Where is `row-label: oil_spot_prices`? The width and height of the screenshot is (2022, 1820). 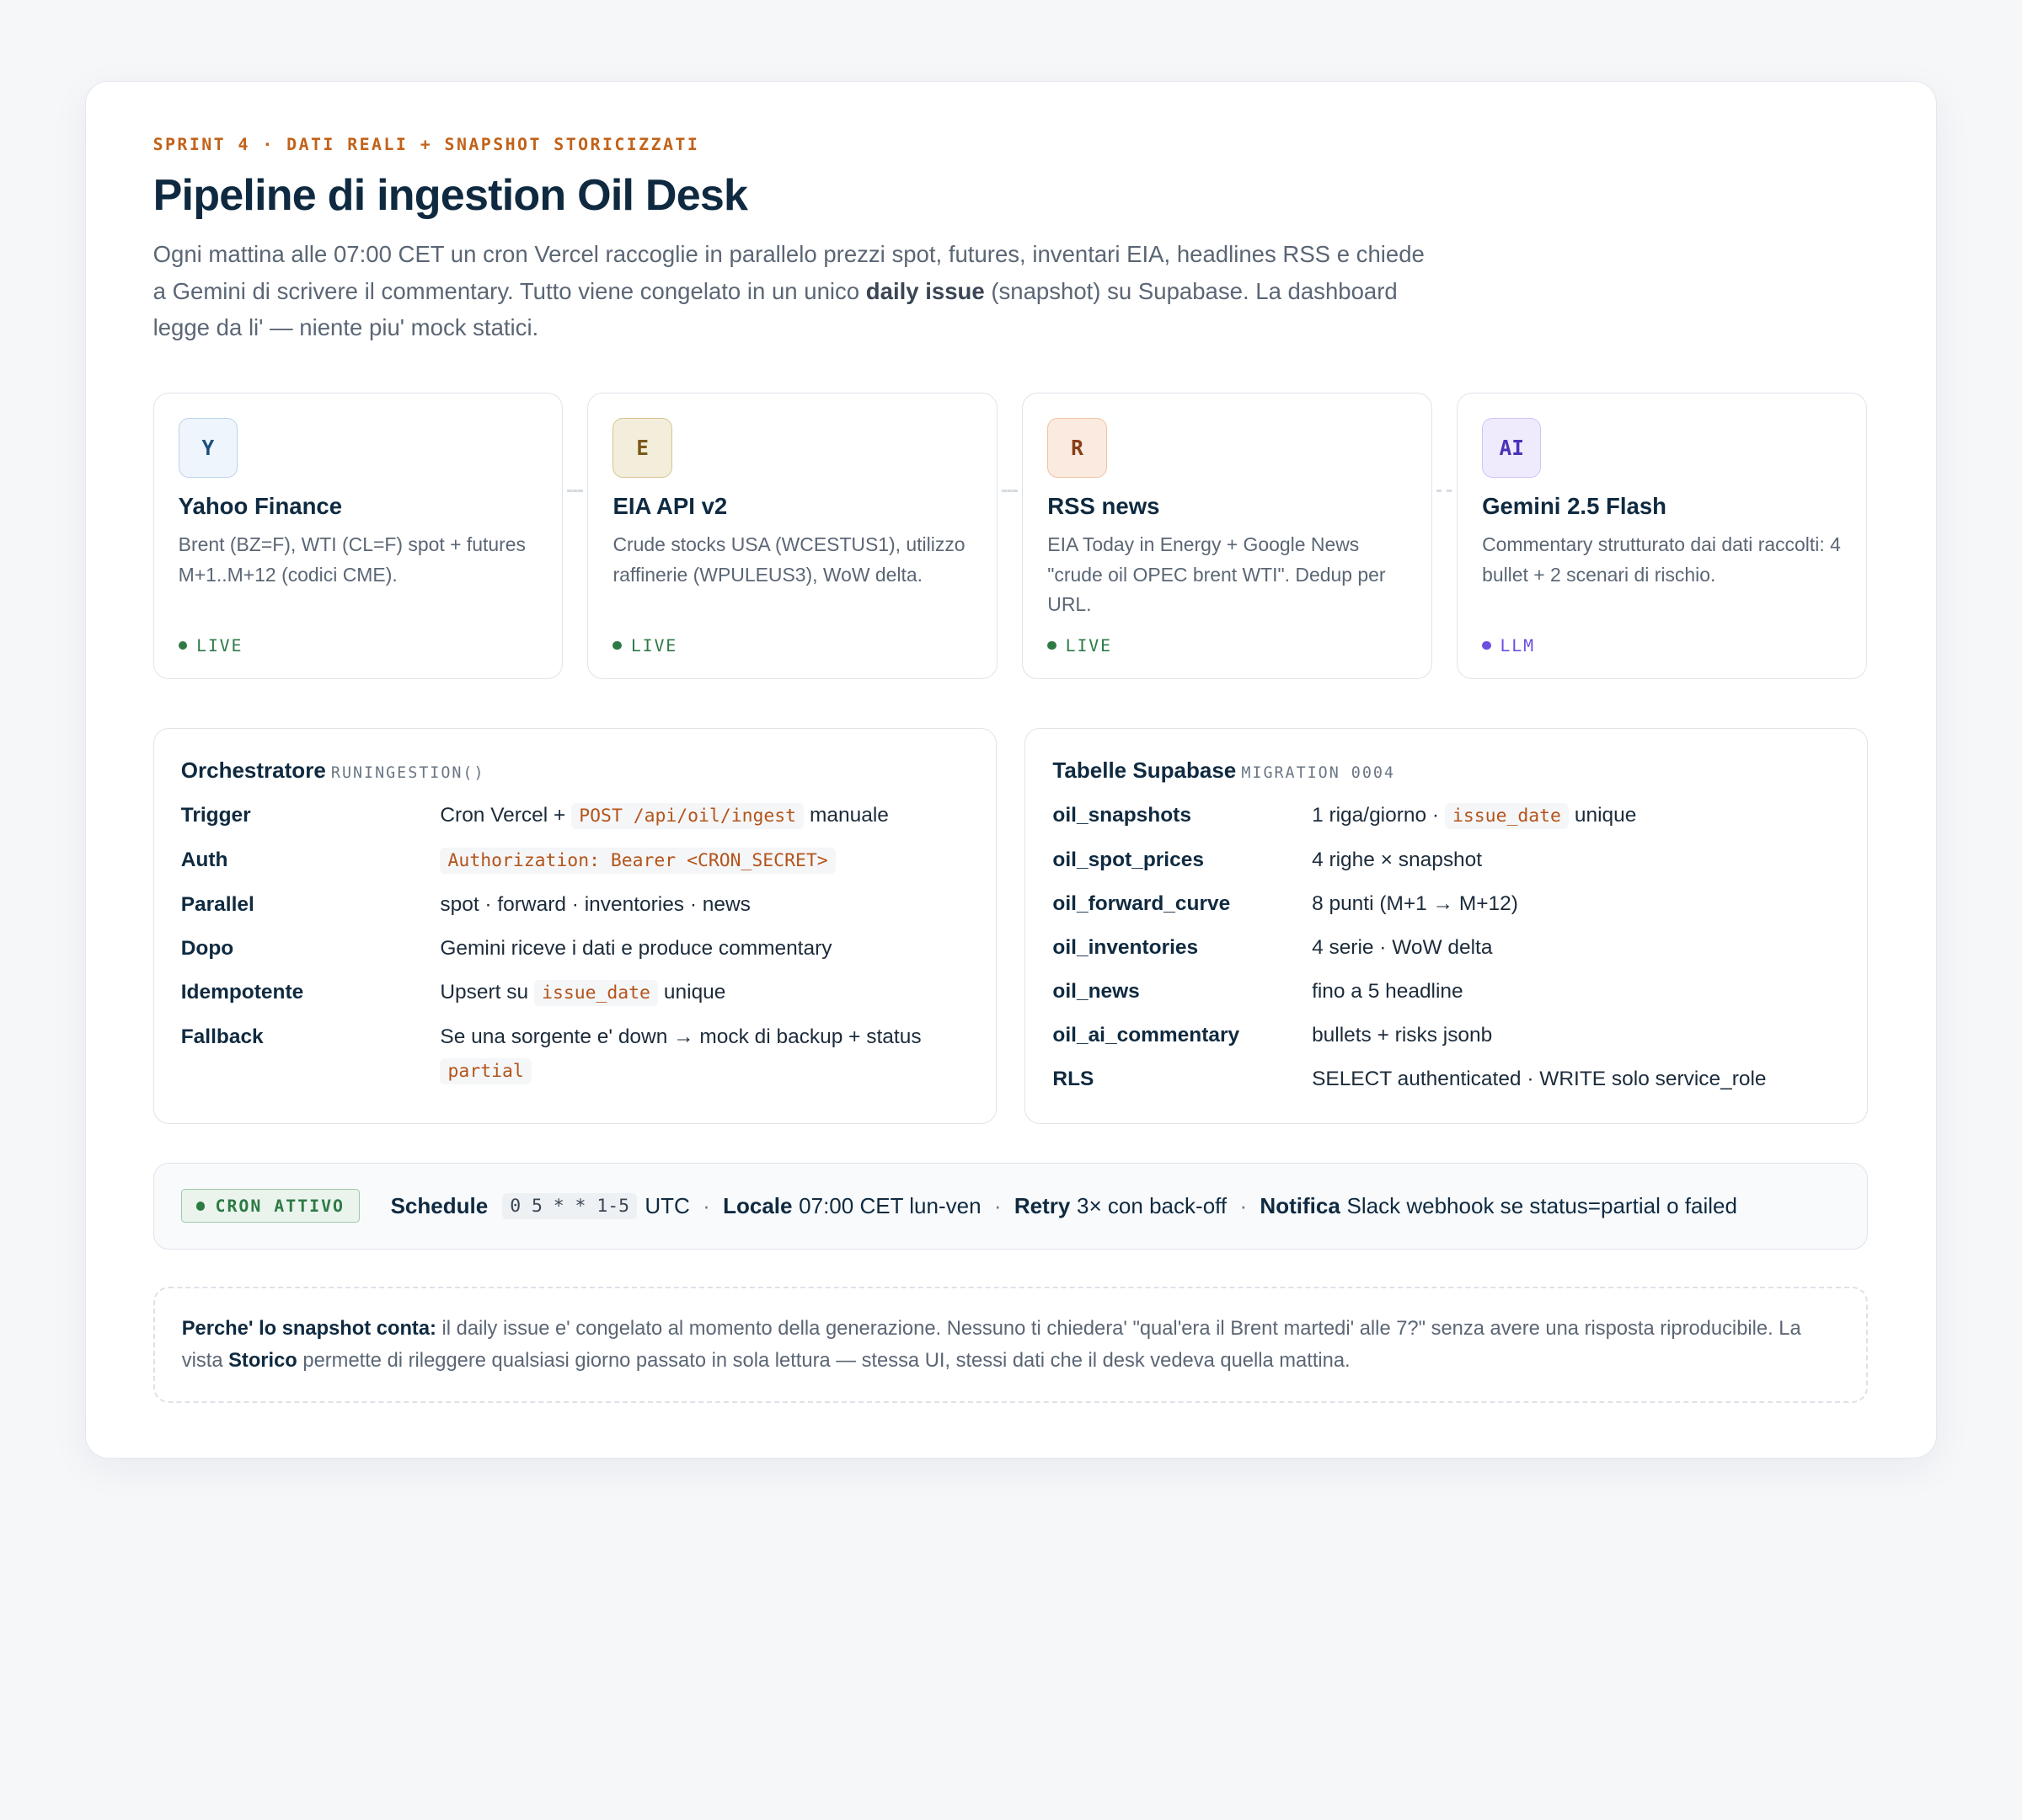
row-label: oil_spot_prices is located at coordinates (1128, 860).